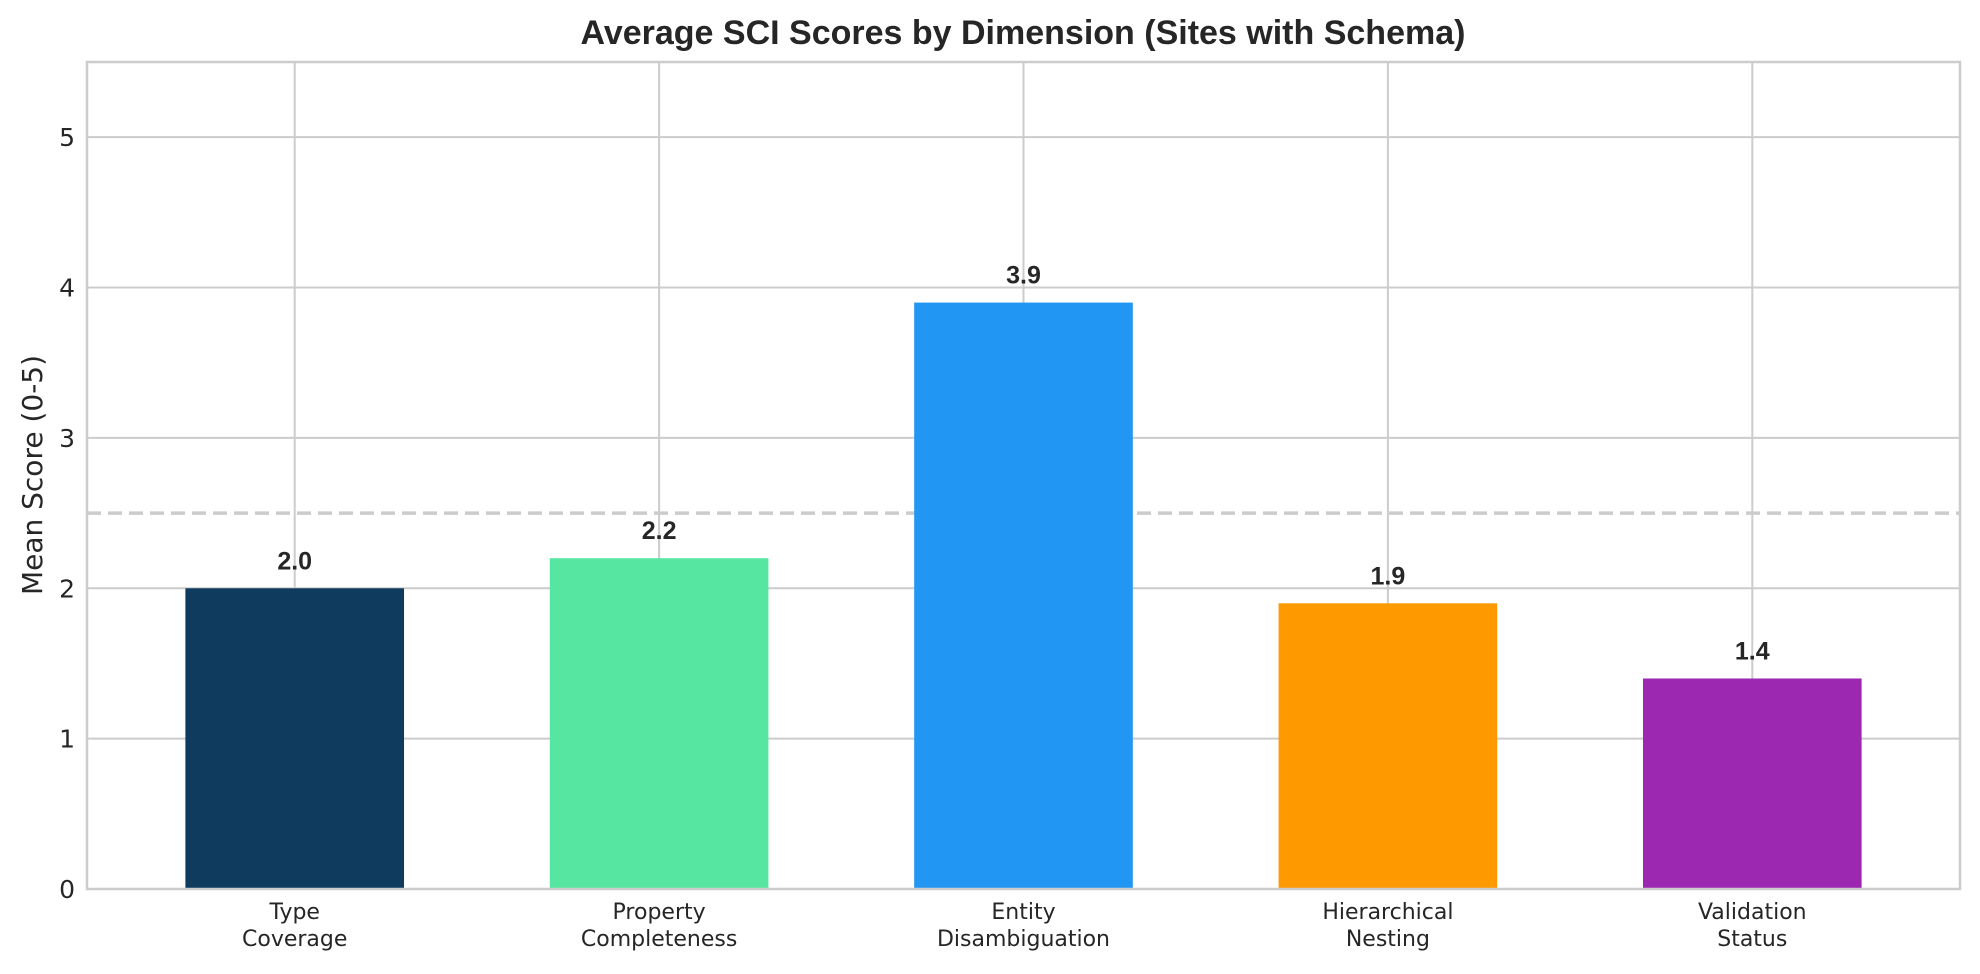 This screenshot has height=974, width=1980. Describe the element at coordinates (67, 288) in the screenshot. I see `y-tick-label: 4` at that location.